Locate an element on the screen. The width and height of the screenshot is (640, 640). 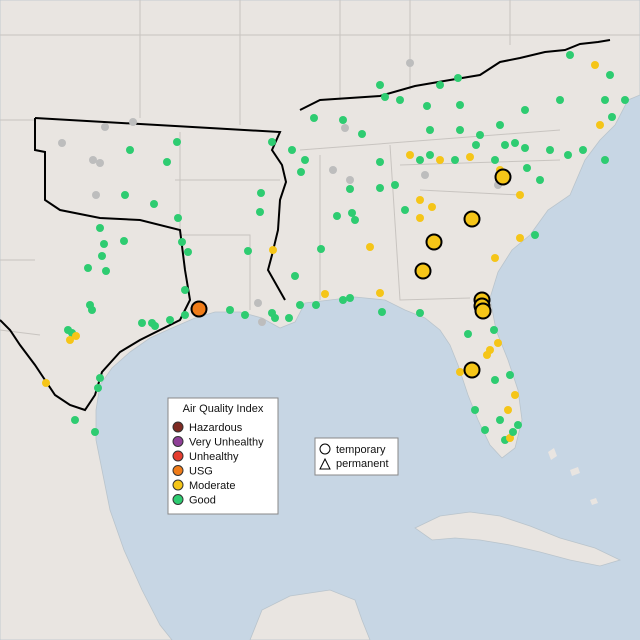
yucatan is located at coordinates (310, 614).